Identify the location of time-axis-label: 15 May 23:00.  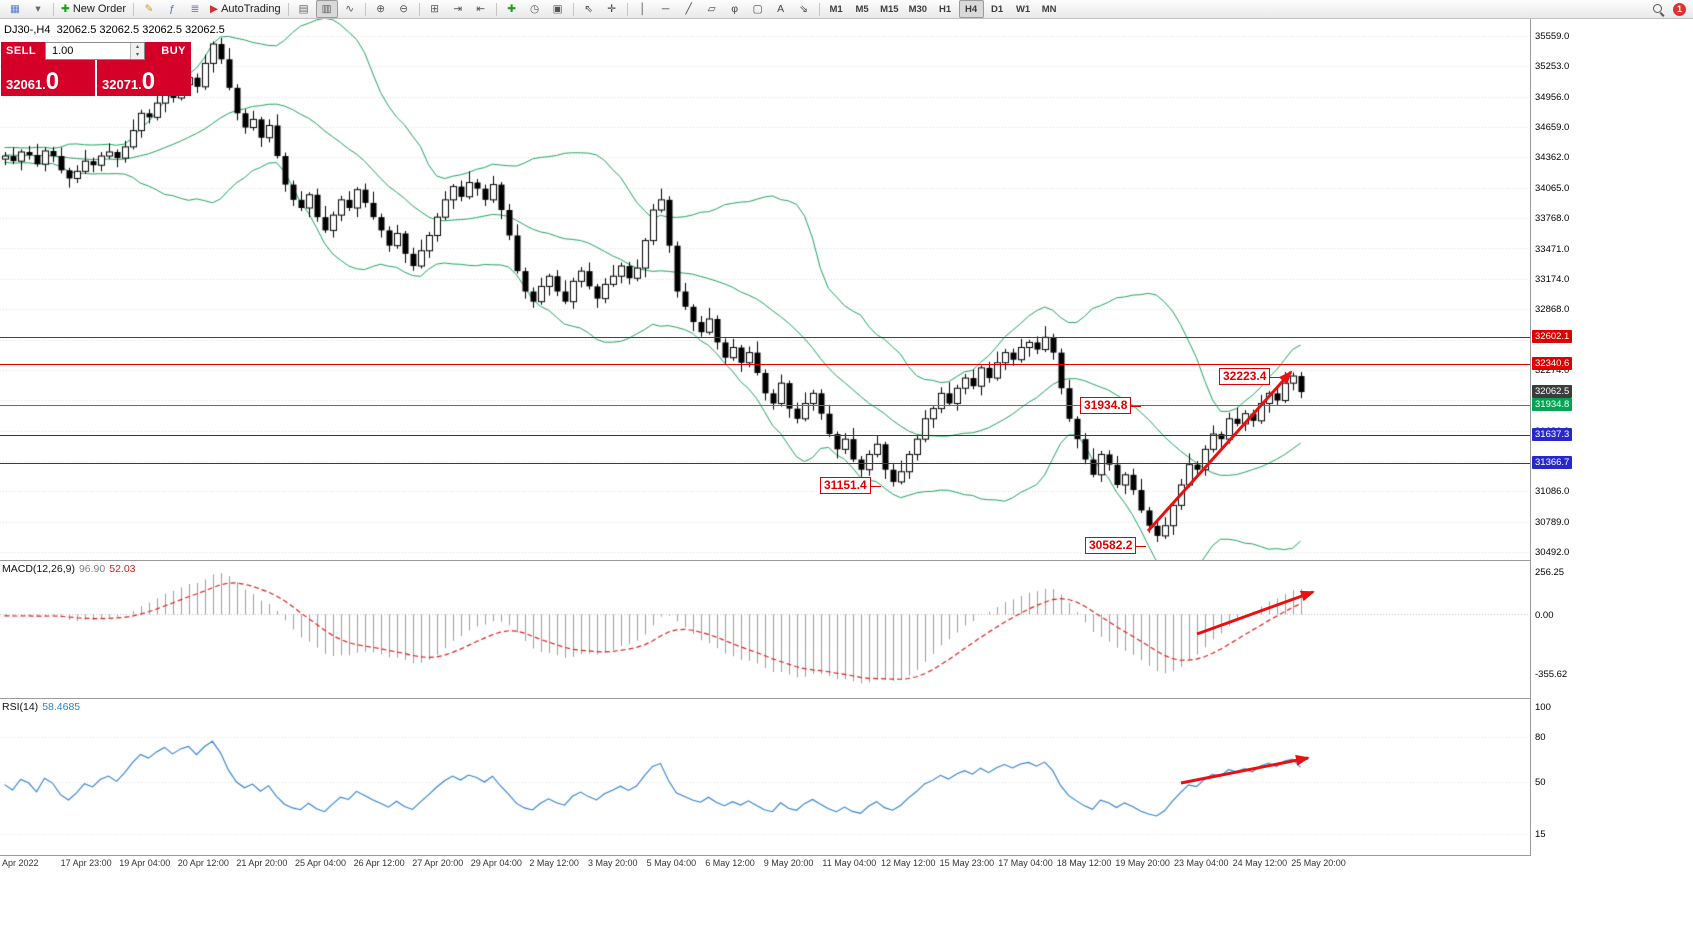
(967, 863).